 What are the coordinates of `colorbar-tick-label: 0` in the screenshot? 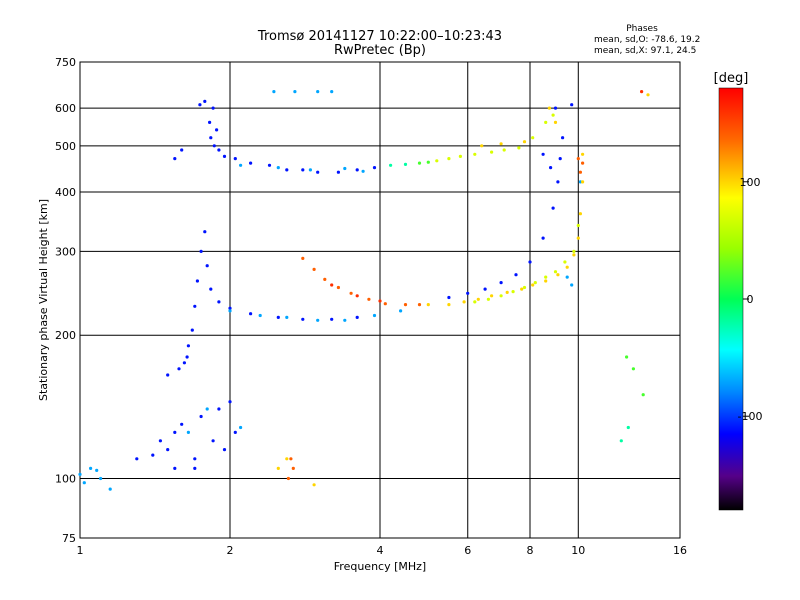 It's located at (750, 299).